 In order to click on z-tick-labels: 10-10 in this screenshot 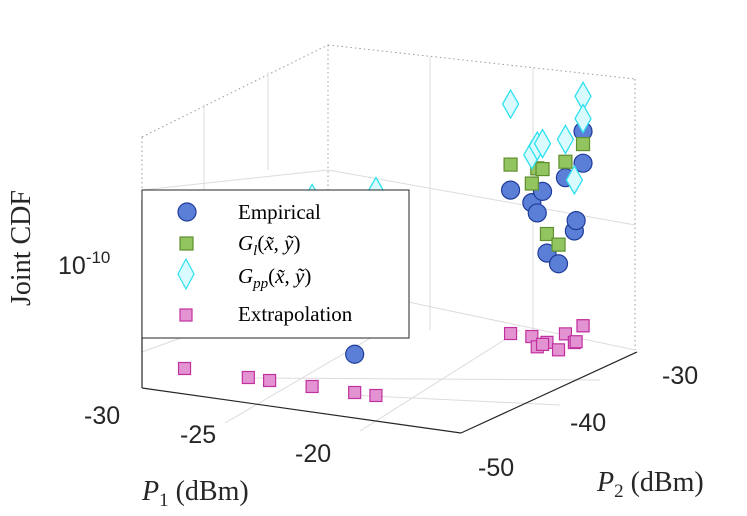, I will do `click(84, 264)`.